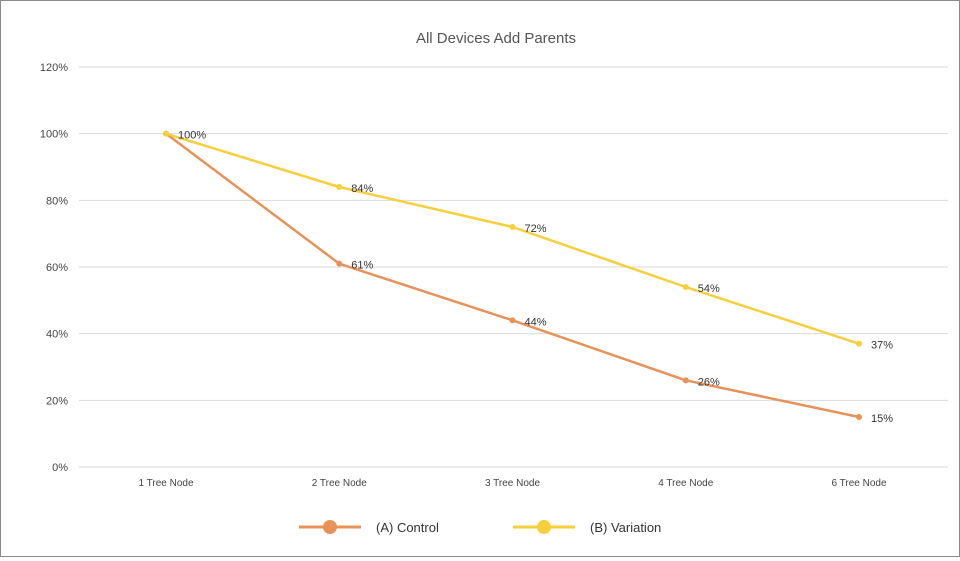  I want to click on data-label: 15%, so click(882, 419).